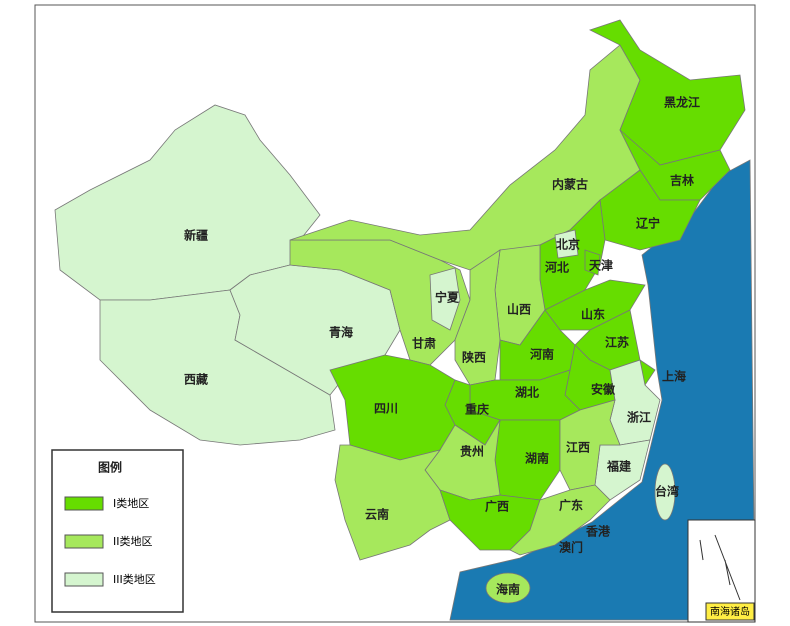  I want to click on province-label: 贵州, so click(472, 451).